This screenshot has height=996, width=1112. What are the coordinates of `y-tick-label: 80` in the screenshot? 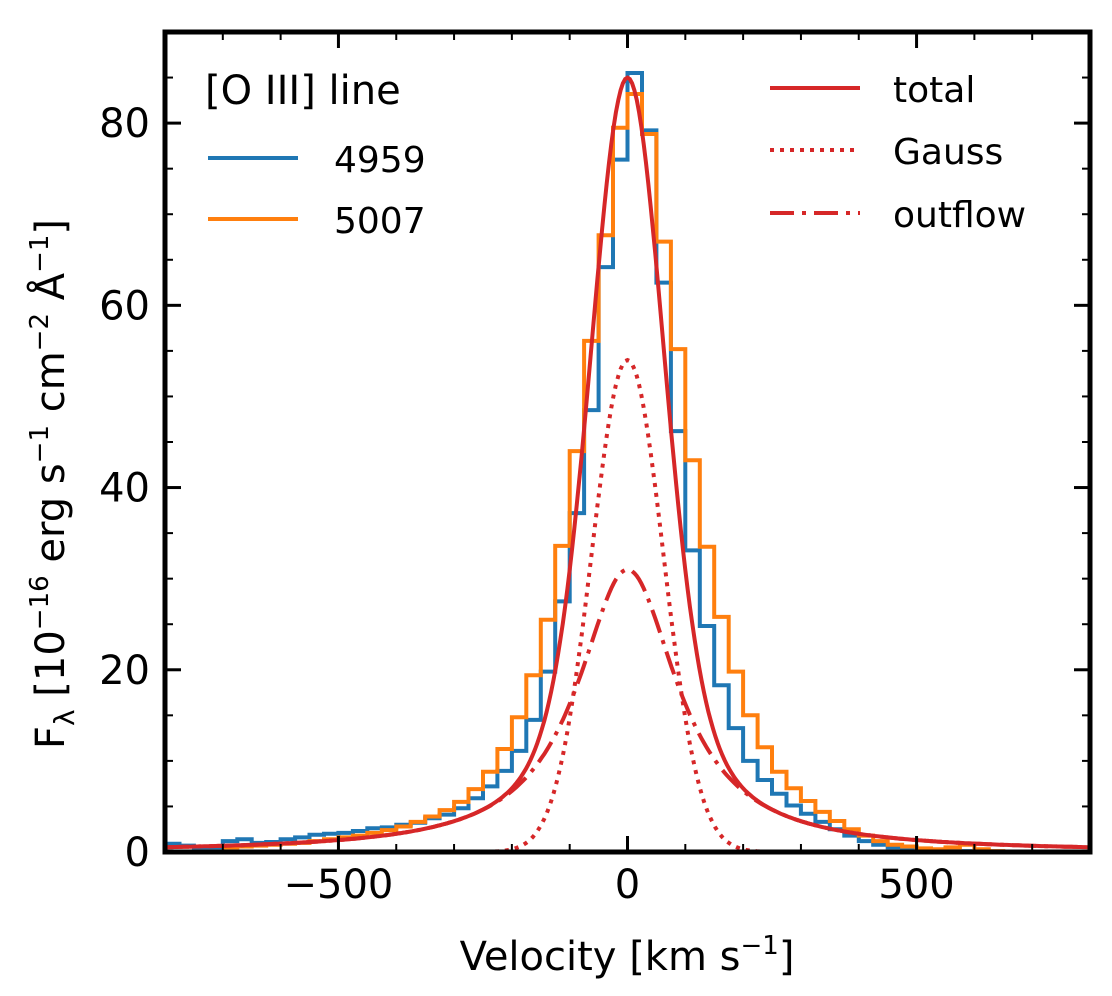 It's located at (124, 124).